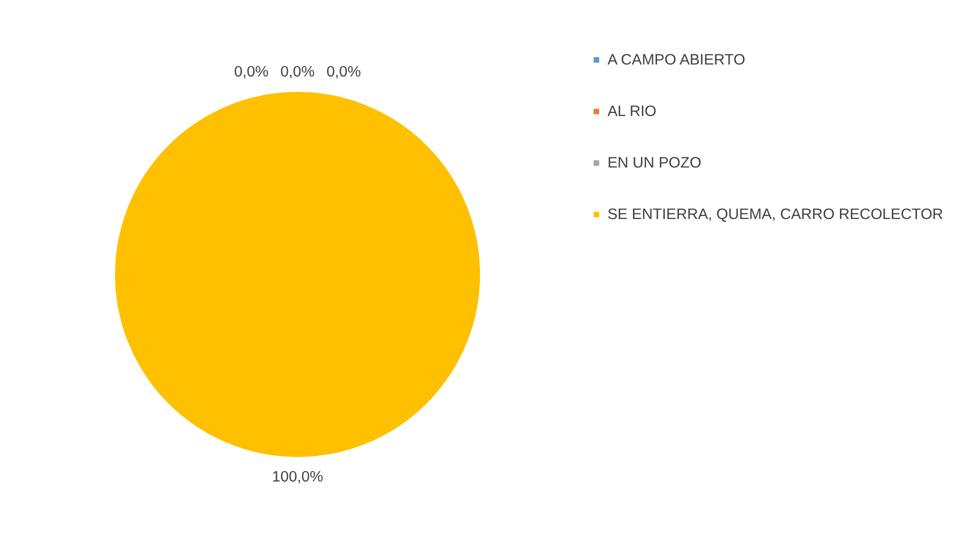 Image resolution: width=953 pixels, height=550 pixels. What do you see at coordinates (776, 214) in the screenshot?
I see `legend-label: SE ENTIERRA, QUEMA, CARRO RECOLECTOR` at bounding box center [776, 214].